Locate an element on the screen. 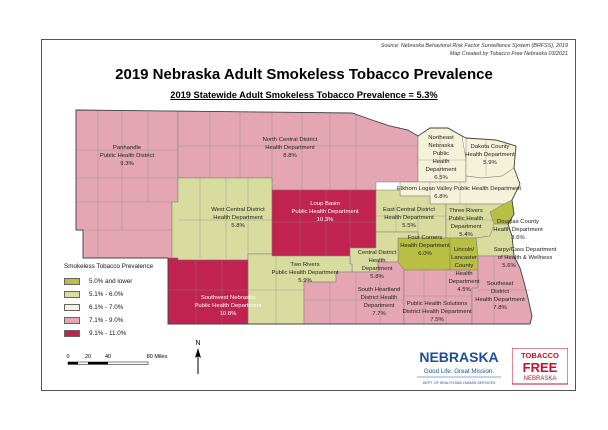 The height and width of the screenshot is (430, 608). tobacco-free-nebraska-logo: TOBACCO FREE NEBRASKA is located at coordinates (540, 366).